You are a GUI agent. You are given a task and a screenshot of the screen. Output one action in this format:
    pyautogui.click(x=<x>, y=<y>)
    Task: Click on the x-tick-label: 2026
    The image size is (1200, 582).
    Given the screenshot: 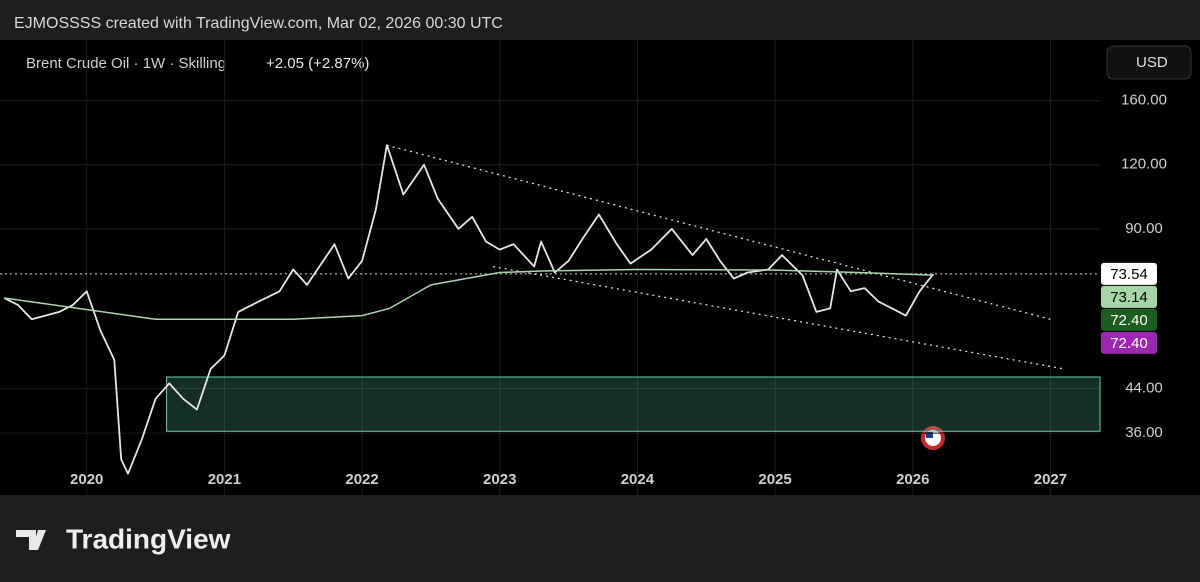 What is the action you would take?
    pyautogui.click(x=912, y=479)
    